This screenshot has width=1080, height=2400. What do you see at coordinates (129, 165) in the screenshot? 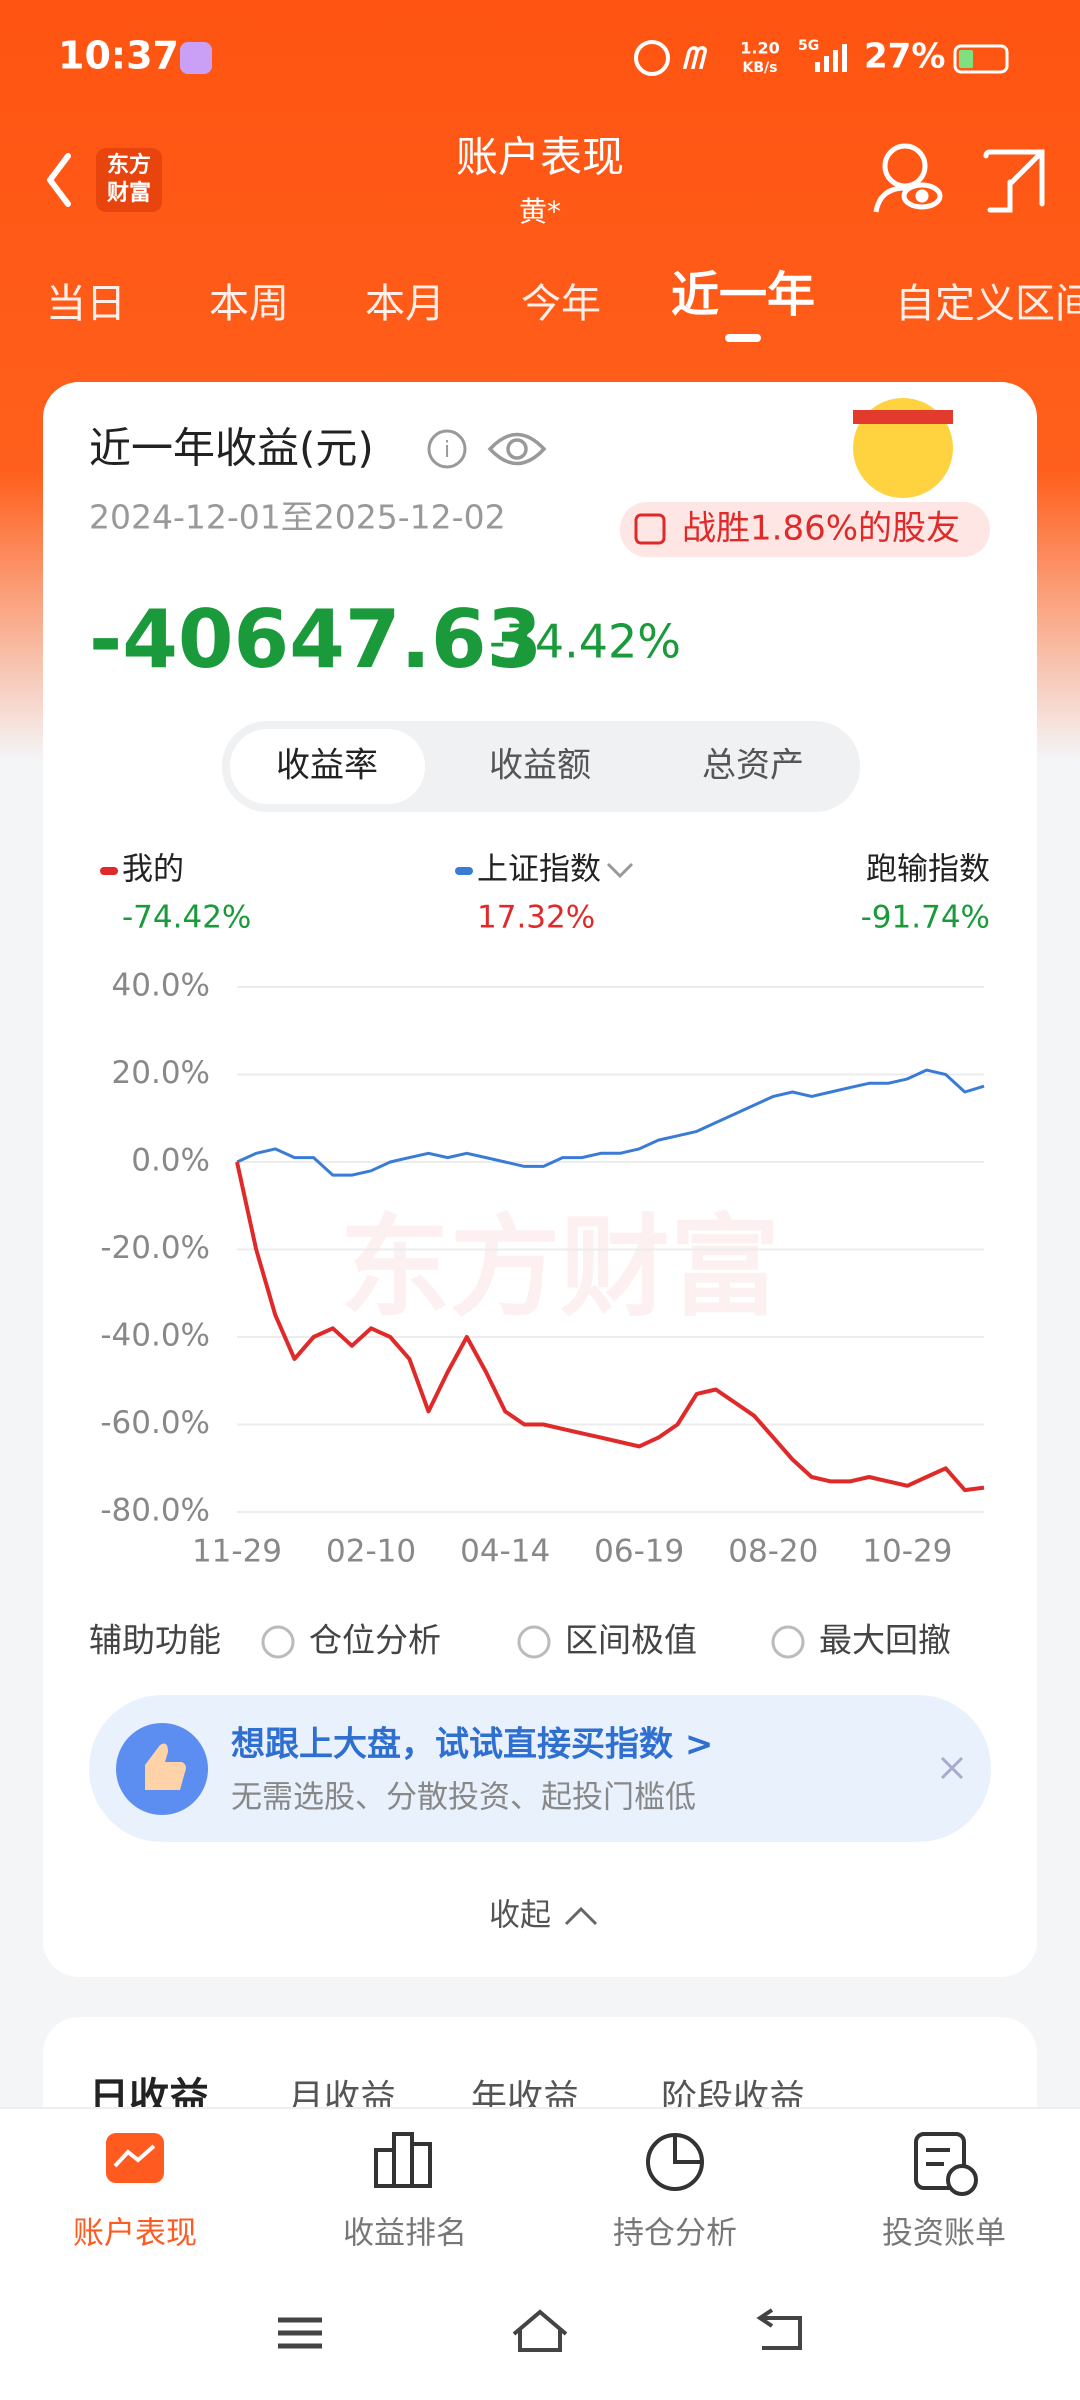
I see `logo-text: 东方` at bounding box center [129, 165].